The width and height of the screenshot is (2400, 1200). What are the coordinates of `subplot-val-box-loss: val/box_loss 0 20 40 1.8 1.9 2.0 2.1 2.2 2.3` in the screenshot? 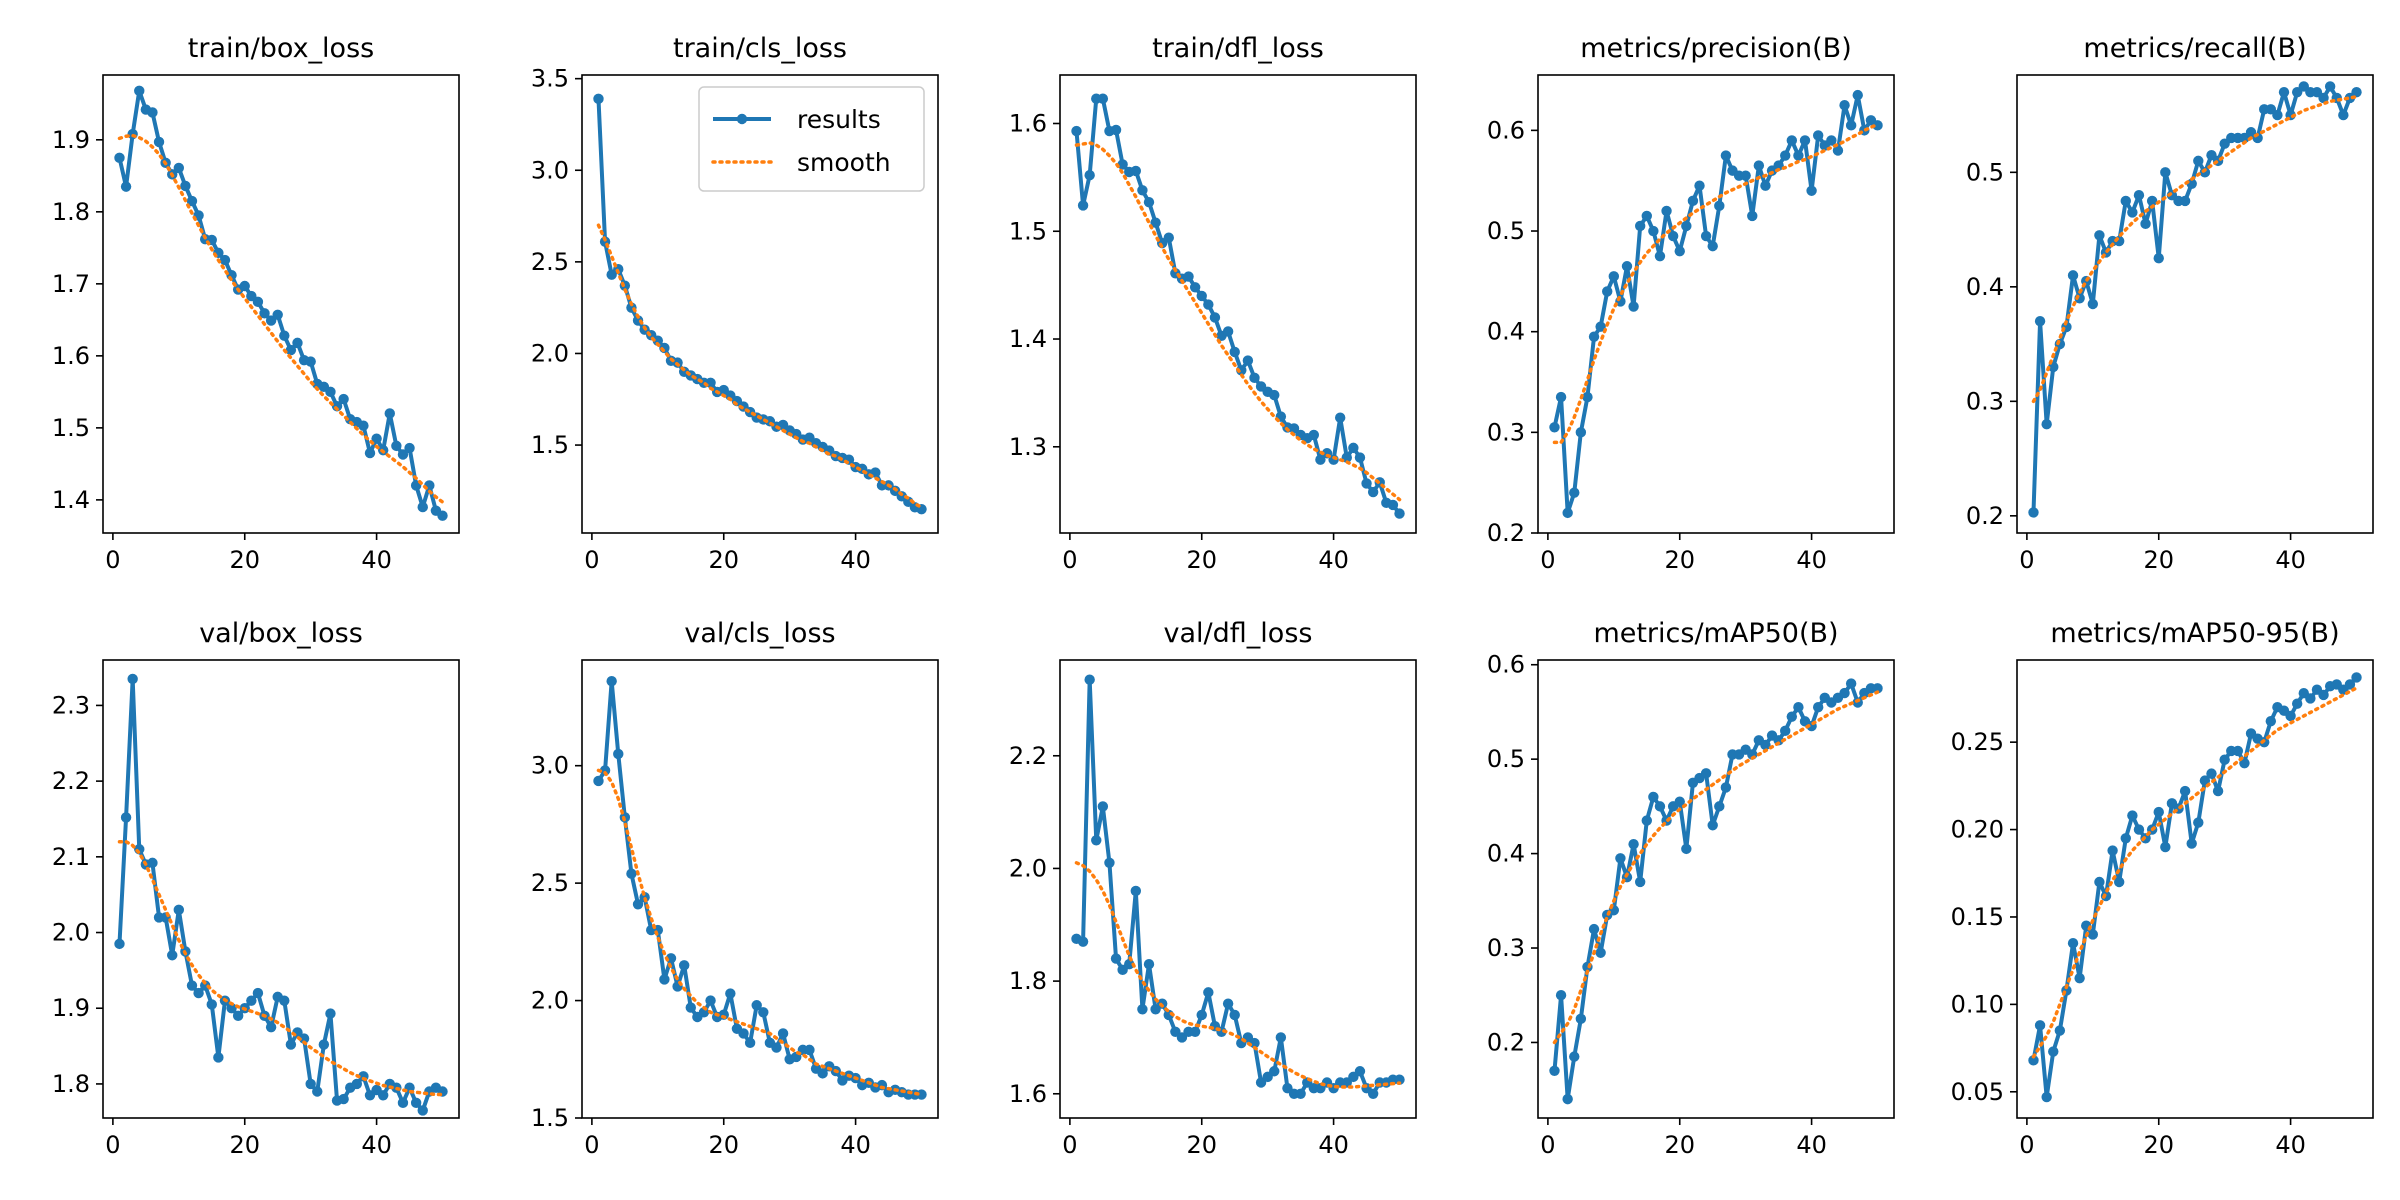 It's located at (256, 888).